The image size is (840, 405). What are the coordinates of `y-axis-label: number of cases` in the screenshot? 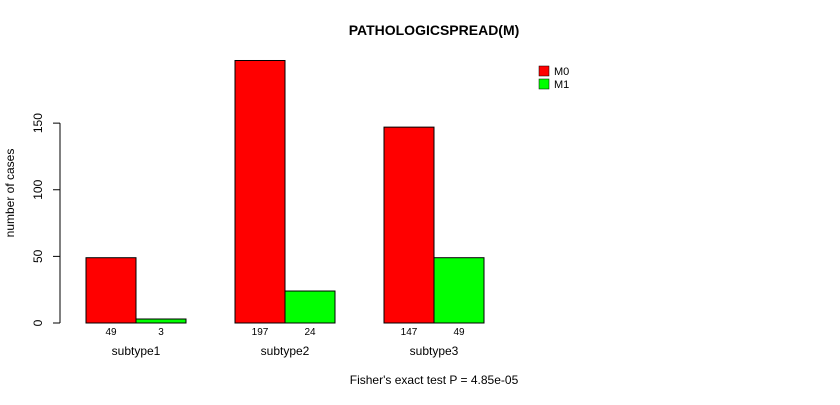 It's located at (10, 193).